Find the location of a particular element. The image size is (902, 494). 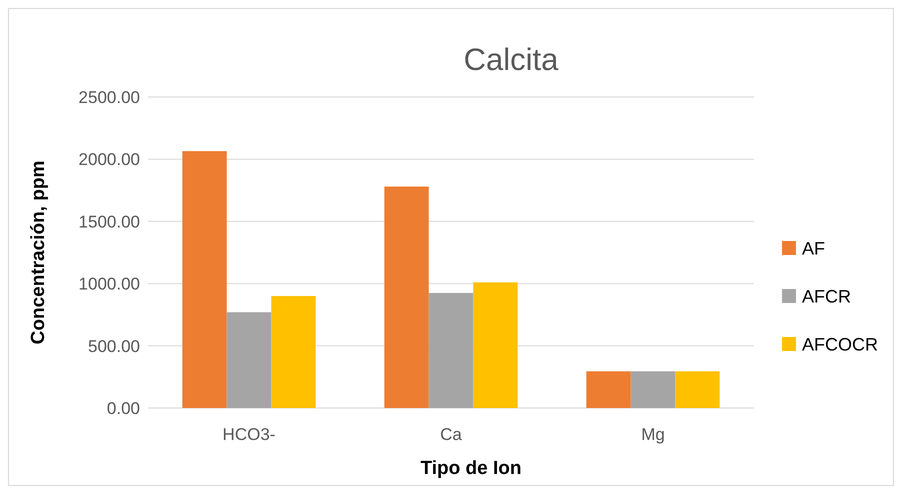

y-tick-label: 1500.00 is located at coordinates (109, 222).